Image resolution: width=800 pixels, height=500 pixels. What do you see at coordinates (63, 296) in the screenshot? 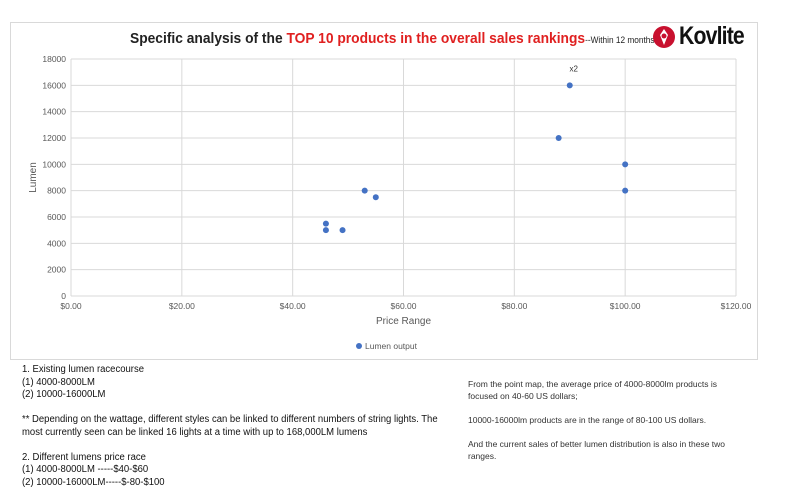
I see `y-tick-label: 0` at bounding box center [63, 296].